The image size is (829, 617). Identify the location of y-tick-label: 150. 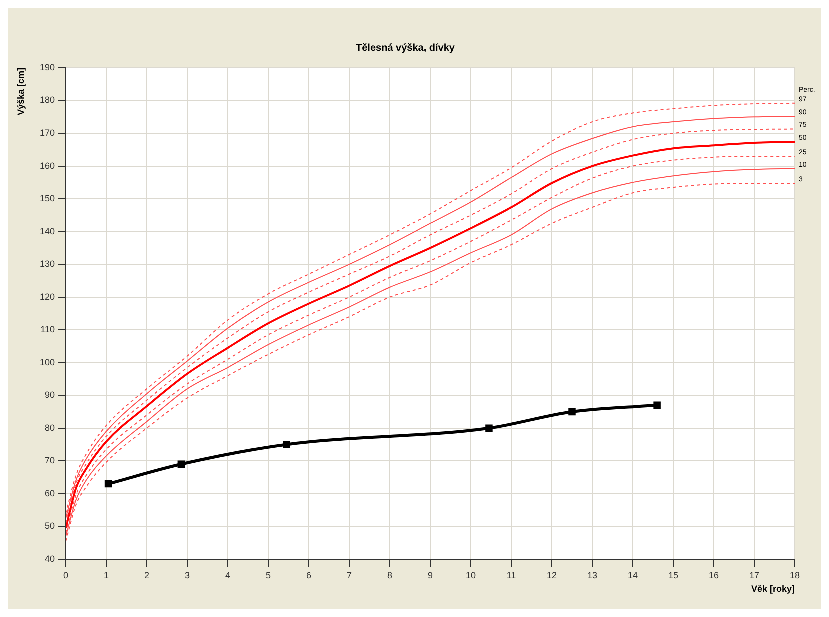
(47, 199).